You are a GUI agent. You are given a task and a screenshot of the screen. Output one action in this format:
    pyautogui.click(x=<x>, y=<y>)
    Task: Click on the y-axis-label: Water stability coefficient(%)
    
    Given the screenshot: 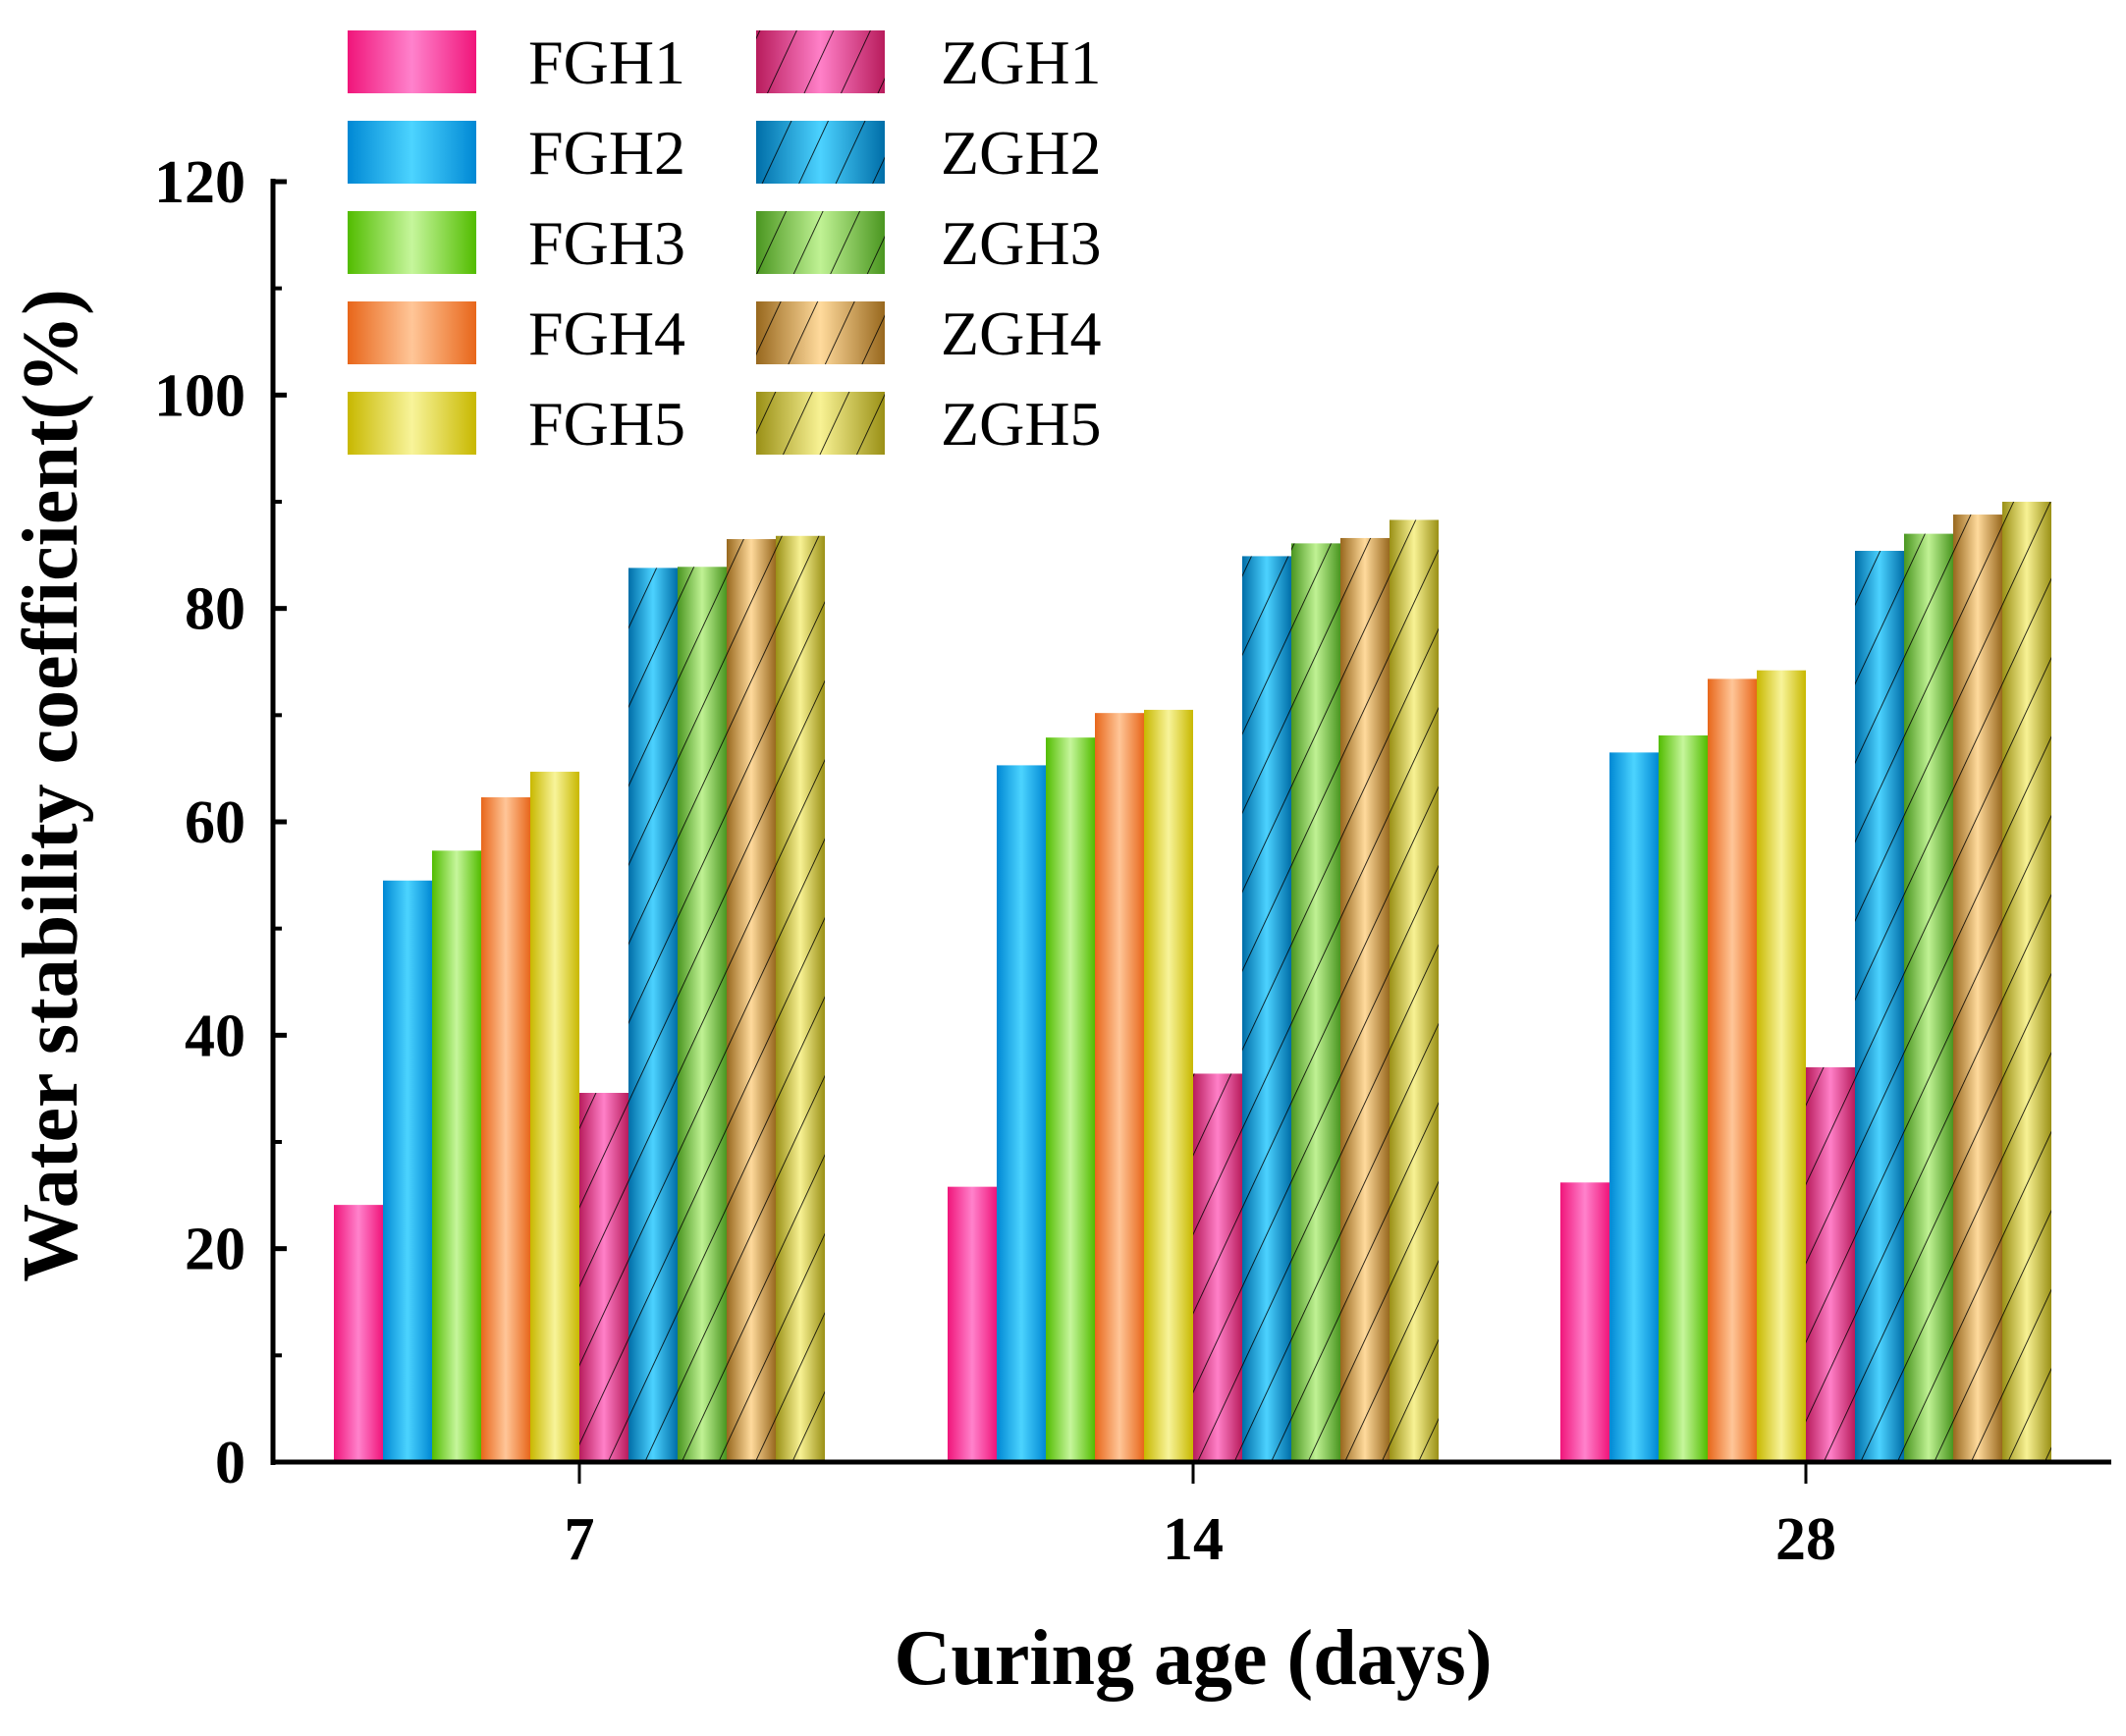 What is the action you would take?
    pyautogui.click(x=51, y=785)
    